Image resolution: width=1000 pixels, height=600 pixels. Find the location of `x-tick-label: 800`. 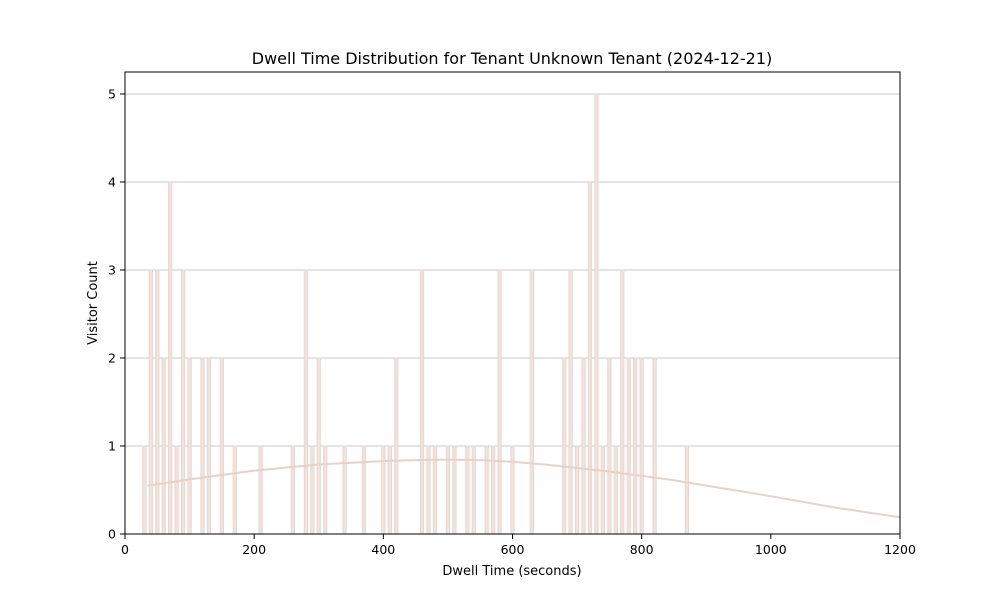

x-tick-label: 800 is located at coordinates (642, 549).